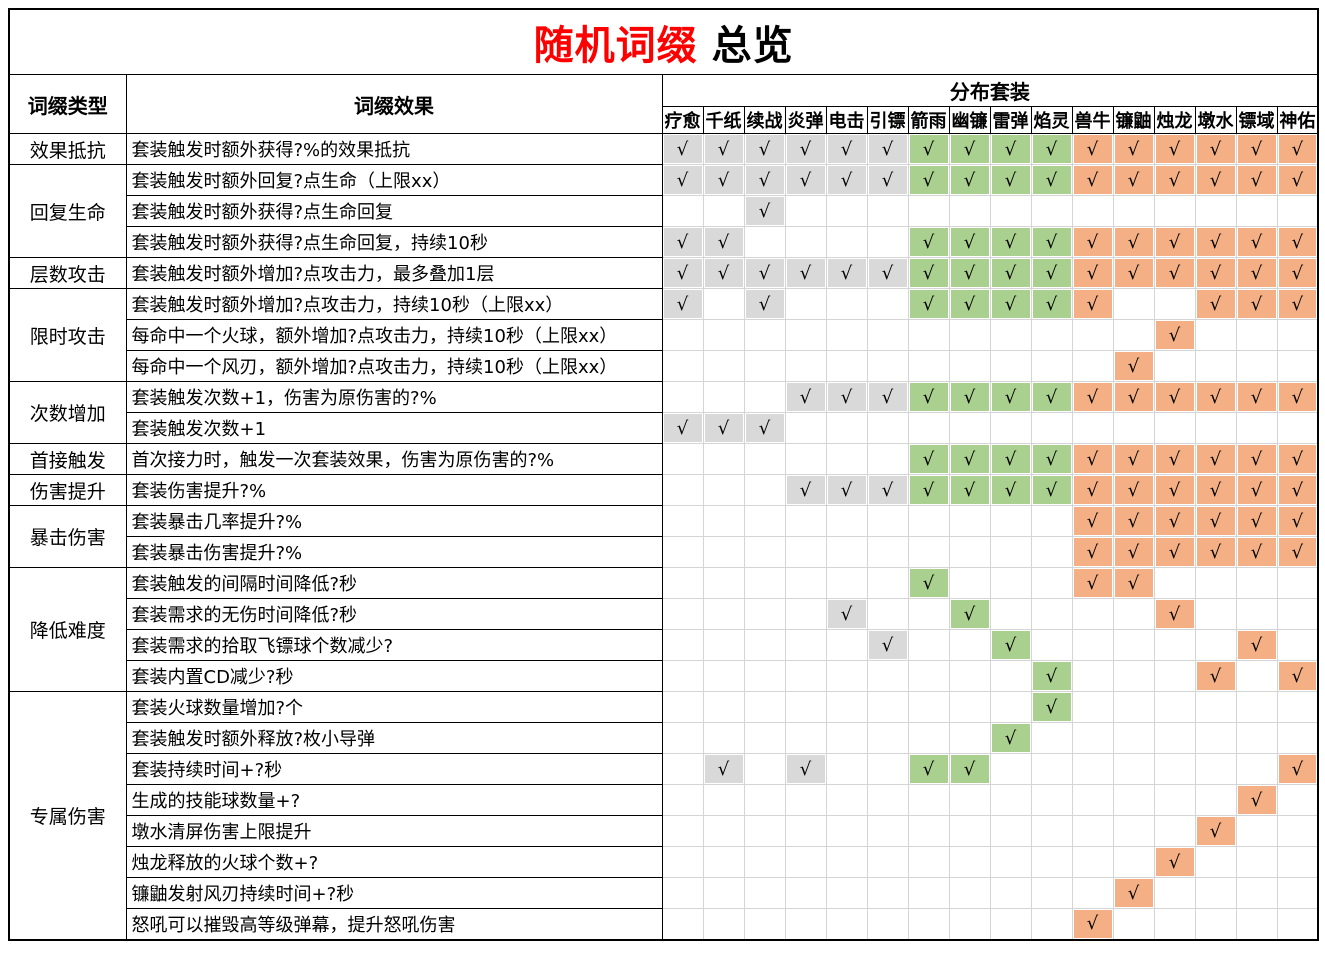  What do you see at coordinates (887, 120) in the screenshot?
I see `set-column-header: 引镖` at bounding box center [887, 120].